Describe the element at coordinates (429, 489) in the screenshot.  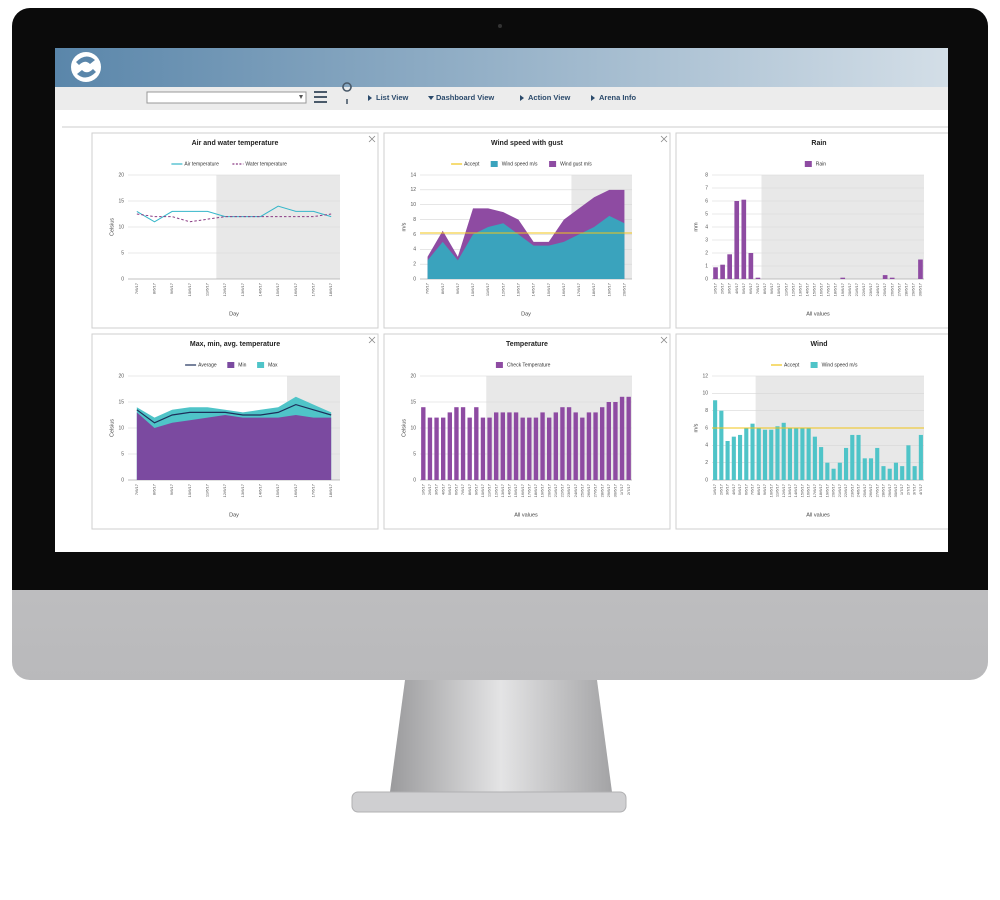
I see `x-tick-label: 2/6/17` at that location.